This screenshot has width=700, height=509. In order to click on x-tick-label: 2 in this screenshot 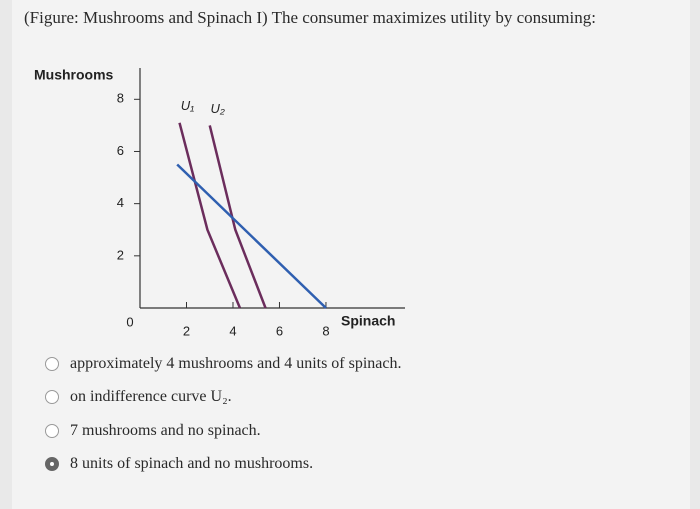, I will do `click(186, 330)`.